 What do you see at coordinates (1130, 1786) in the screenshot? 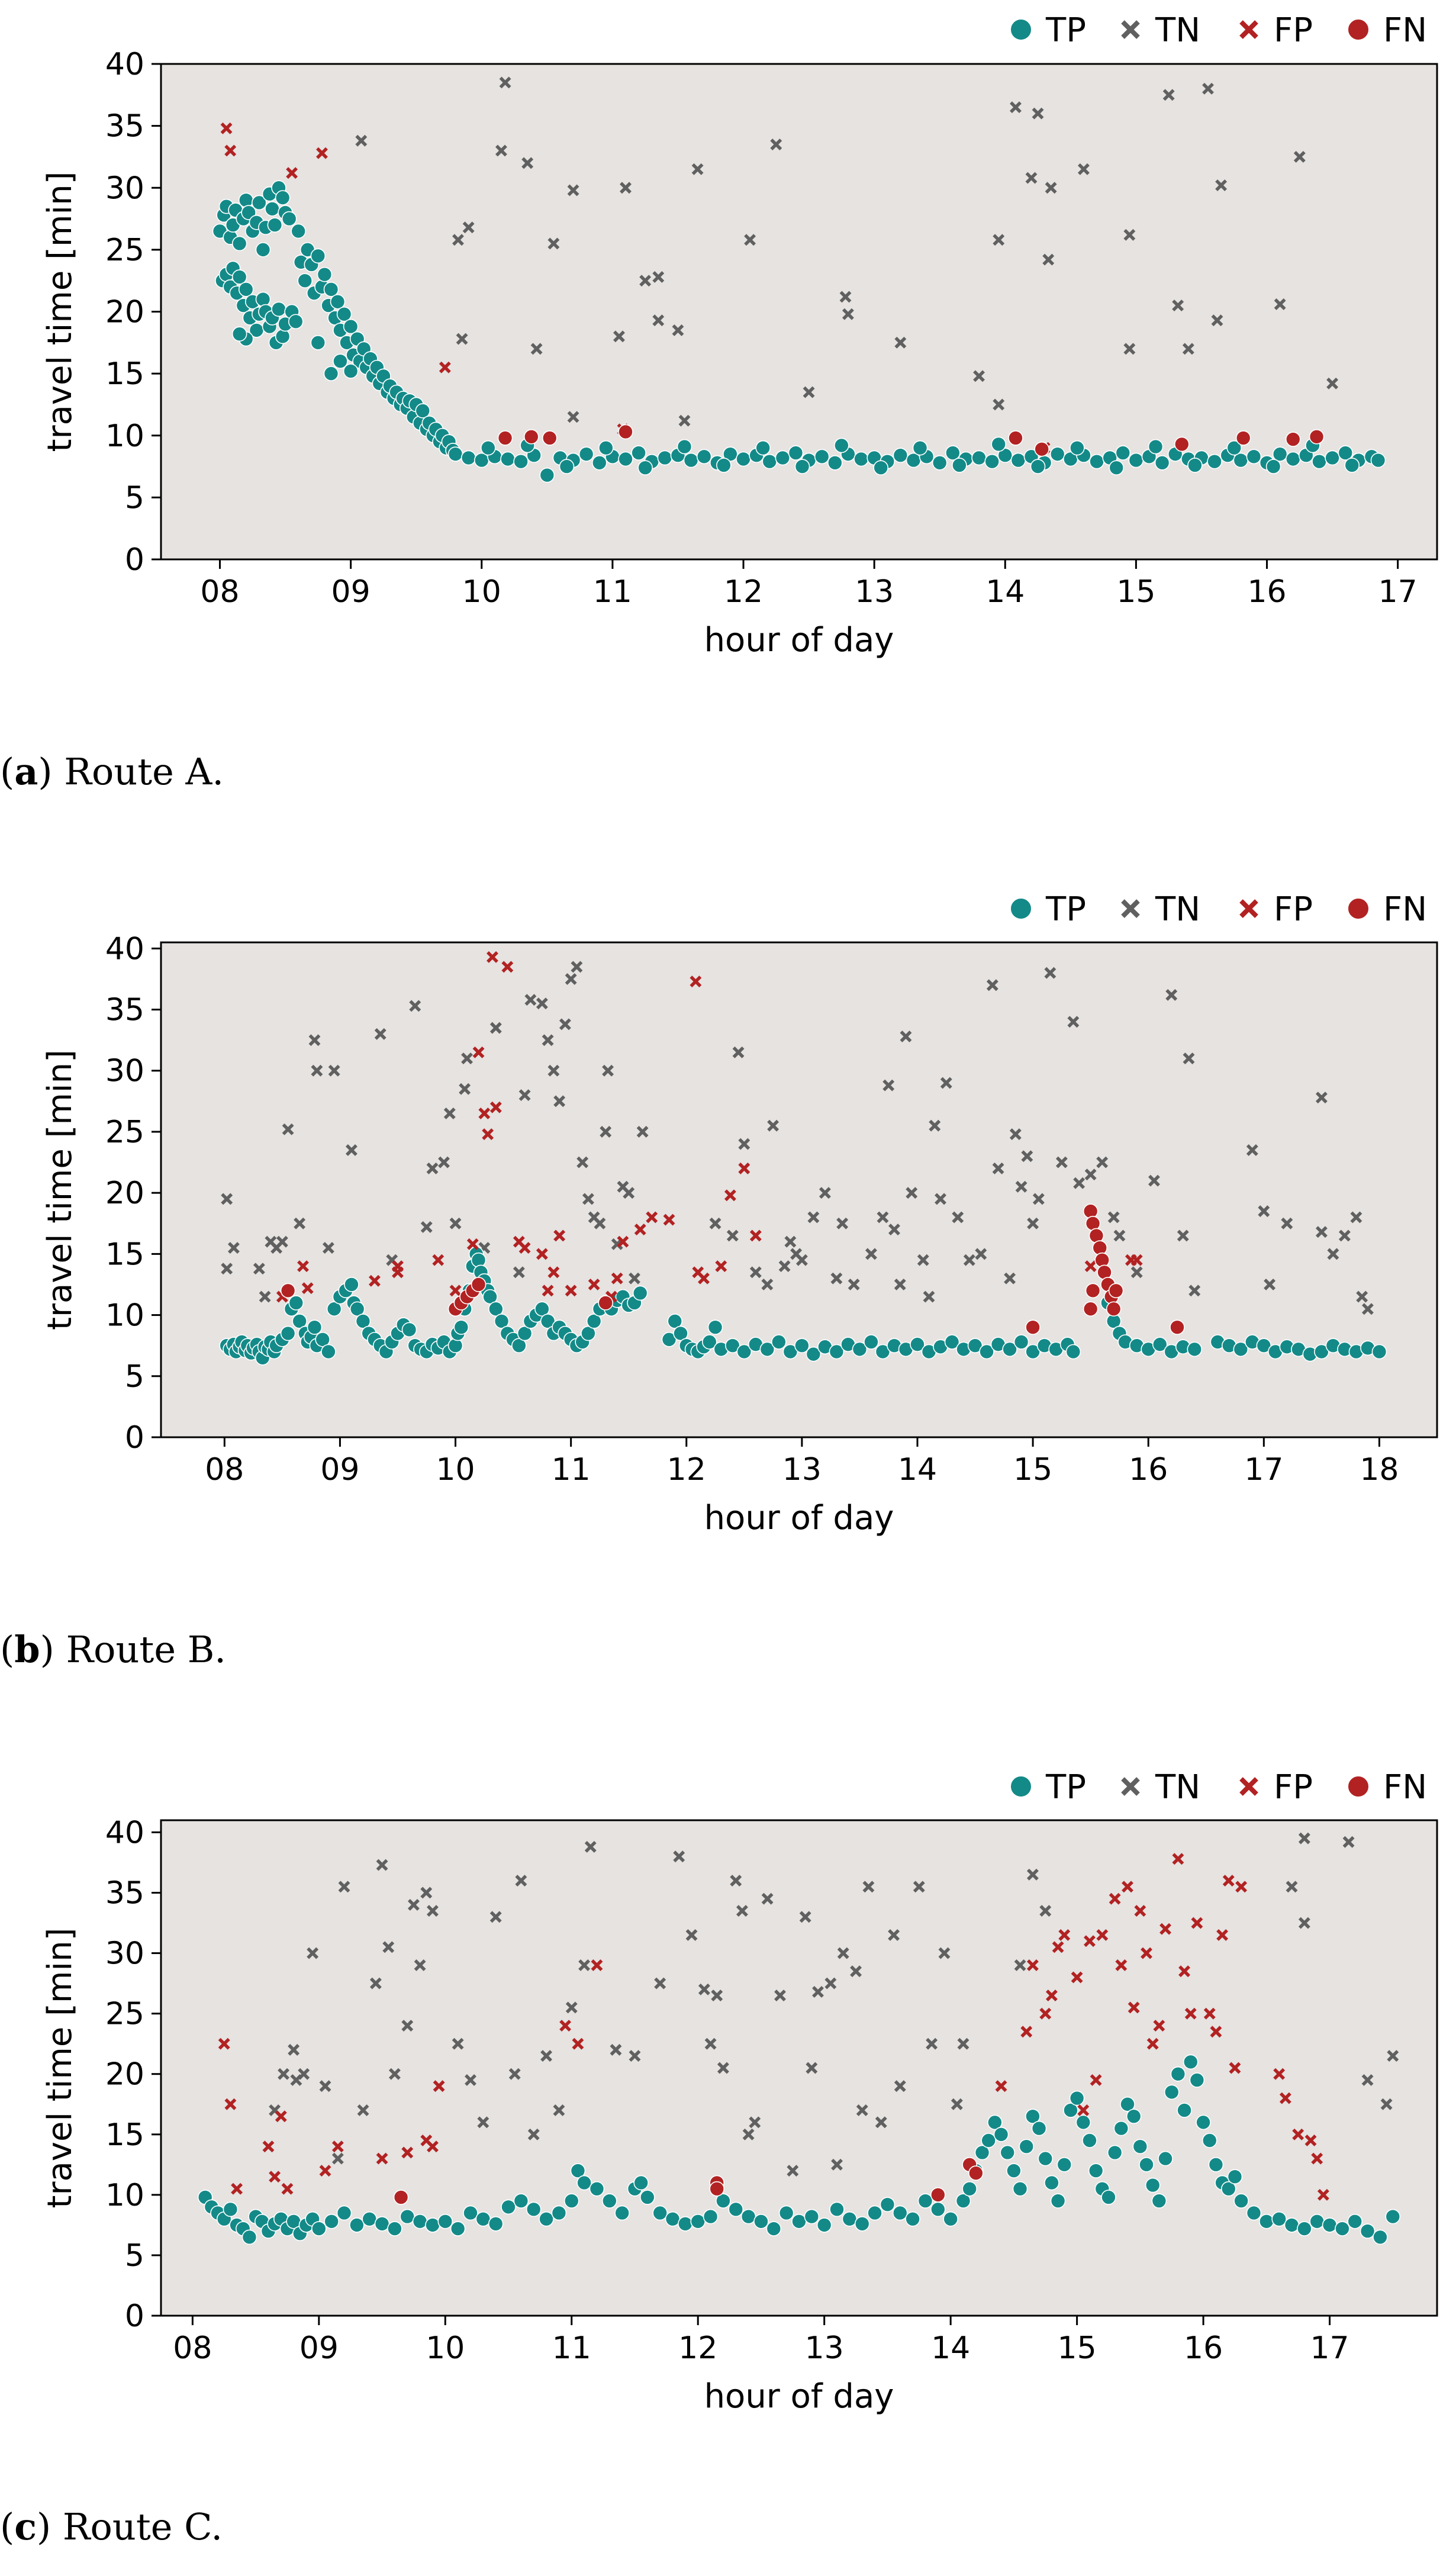
I see `legend-marker-tn` at bounding box center [1130, 1786].